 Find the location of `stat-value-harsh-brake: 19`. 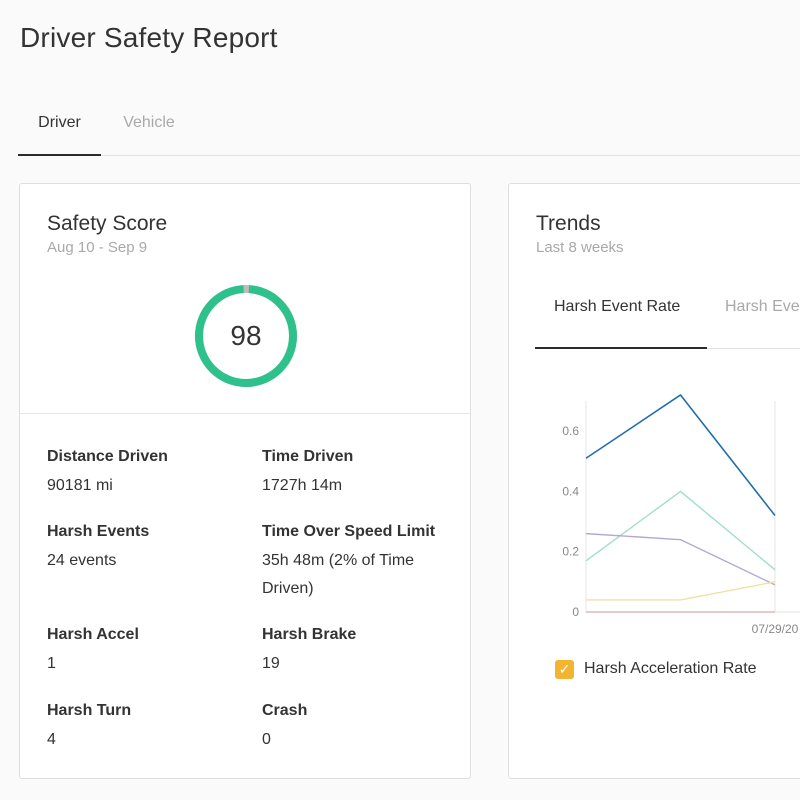

stat-value-harsh-brake: 19 is located at coordinates (271, 663).